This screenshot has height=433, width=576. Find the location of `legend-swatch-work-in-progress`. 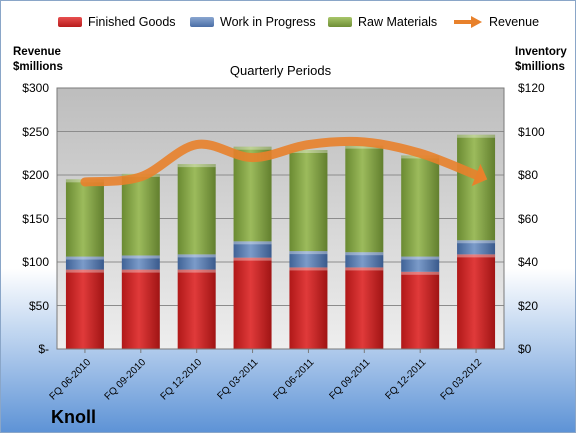

legend-swatch-work-in-progress is located at coordinates (202, 22).